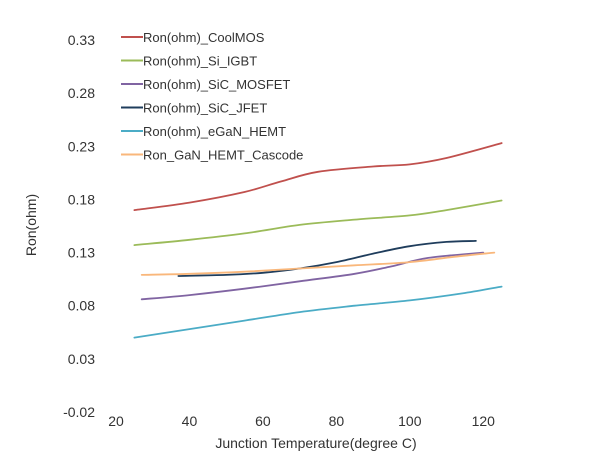  I want to click on y-tick-label: 0.03, so click(81, 359).